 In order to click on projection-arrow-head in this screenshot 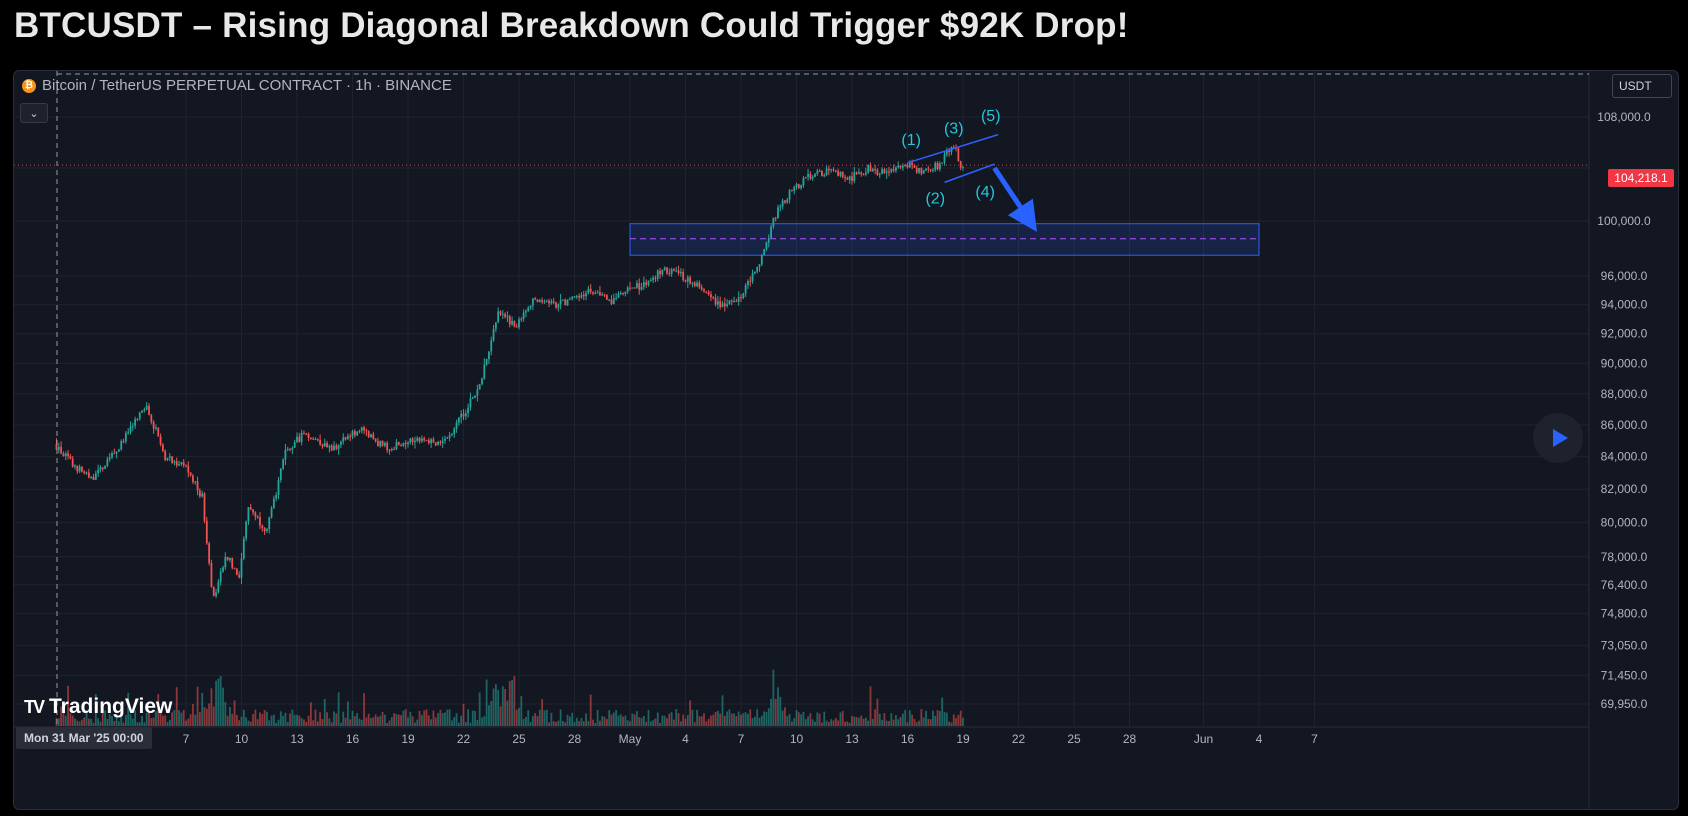, I will do `click(1022, 215)`.